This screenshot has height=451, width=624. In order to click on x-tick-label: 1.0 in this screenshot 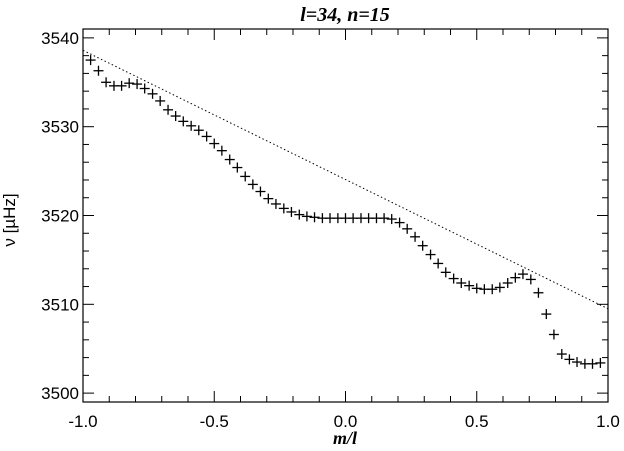, I will do `click(608, 421)`.